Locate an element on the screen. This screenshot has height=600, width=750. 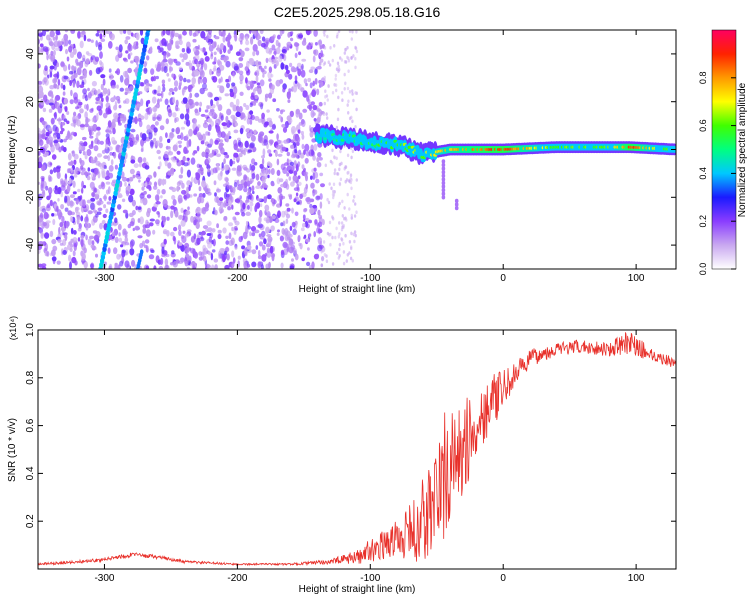
x-tick-label: 100 is located at coordinates (636, 278).